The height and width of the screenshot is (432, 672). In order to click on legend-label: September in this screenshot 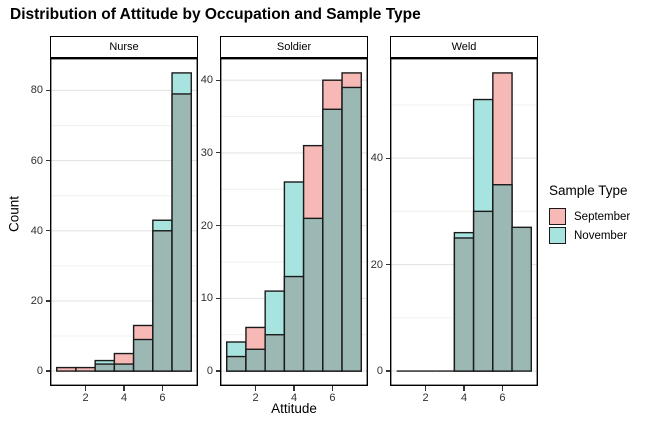, I will do `click(602, 216)`.